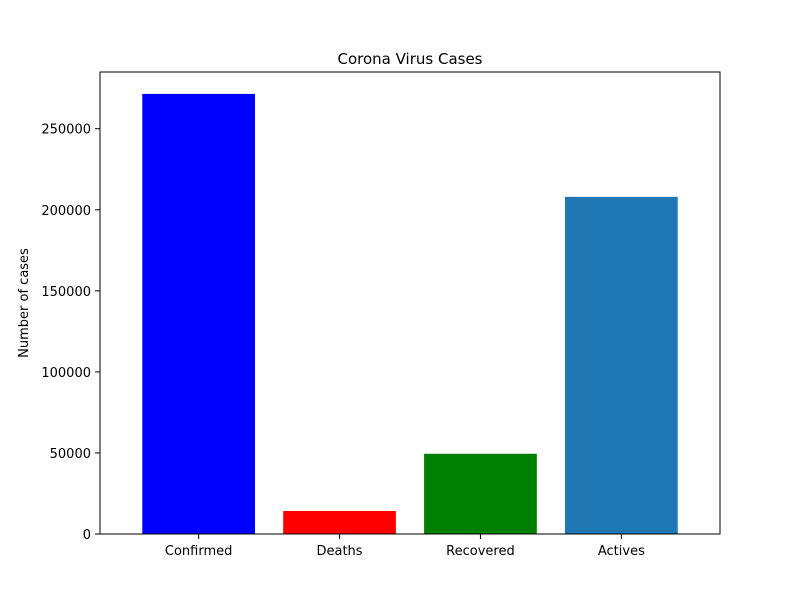 The image size is (800, 600). I want to click on y-axis: 0 50000 100000 150000 200000 250000, so click(70, 333).